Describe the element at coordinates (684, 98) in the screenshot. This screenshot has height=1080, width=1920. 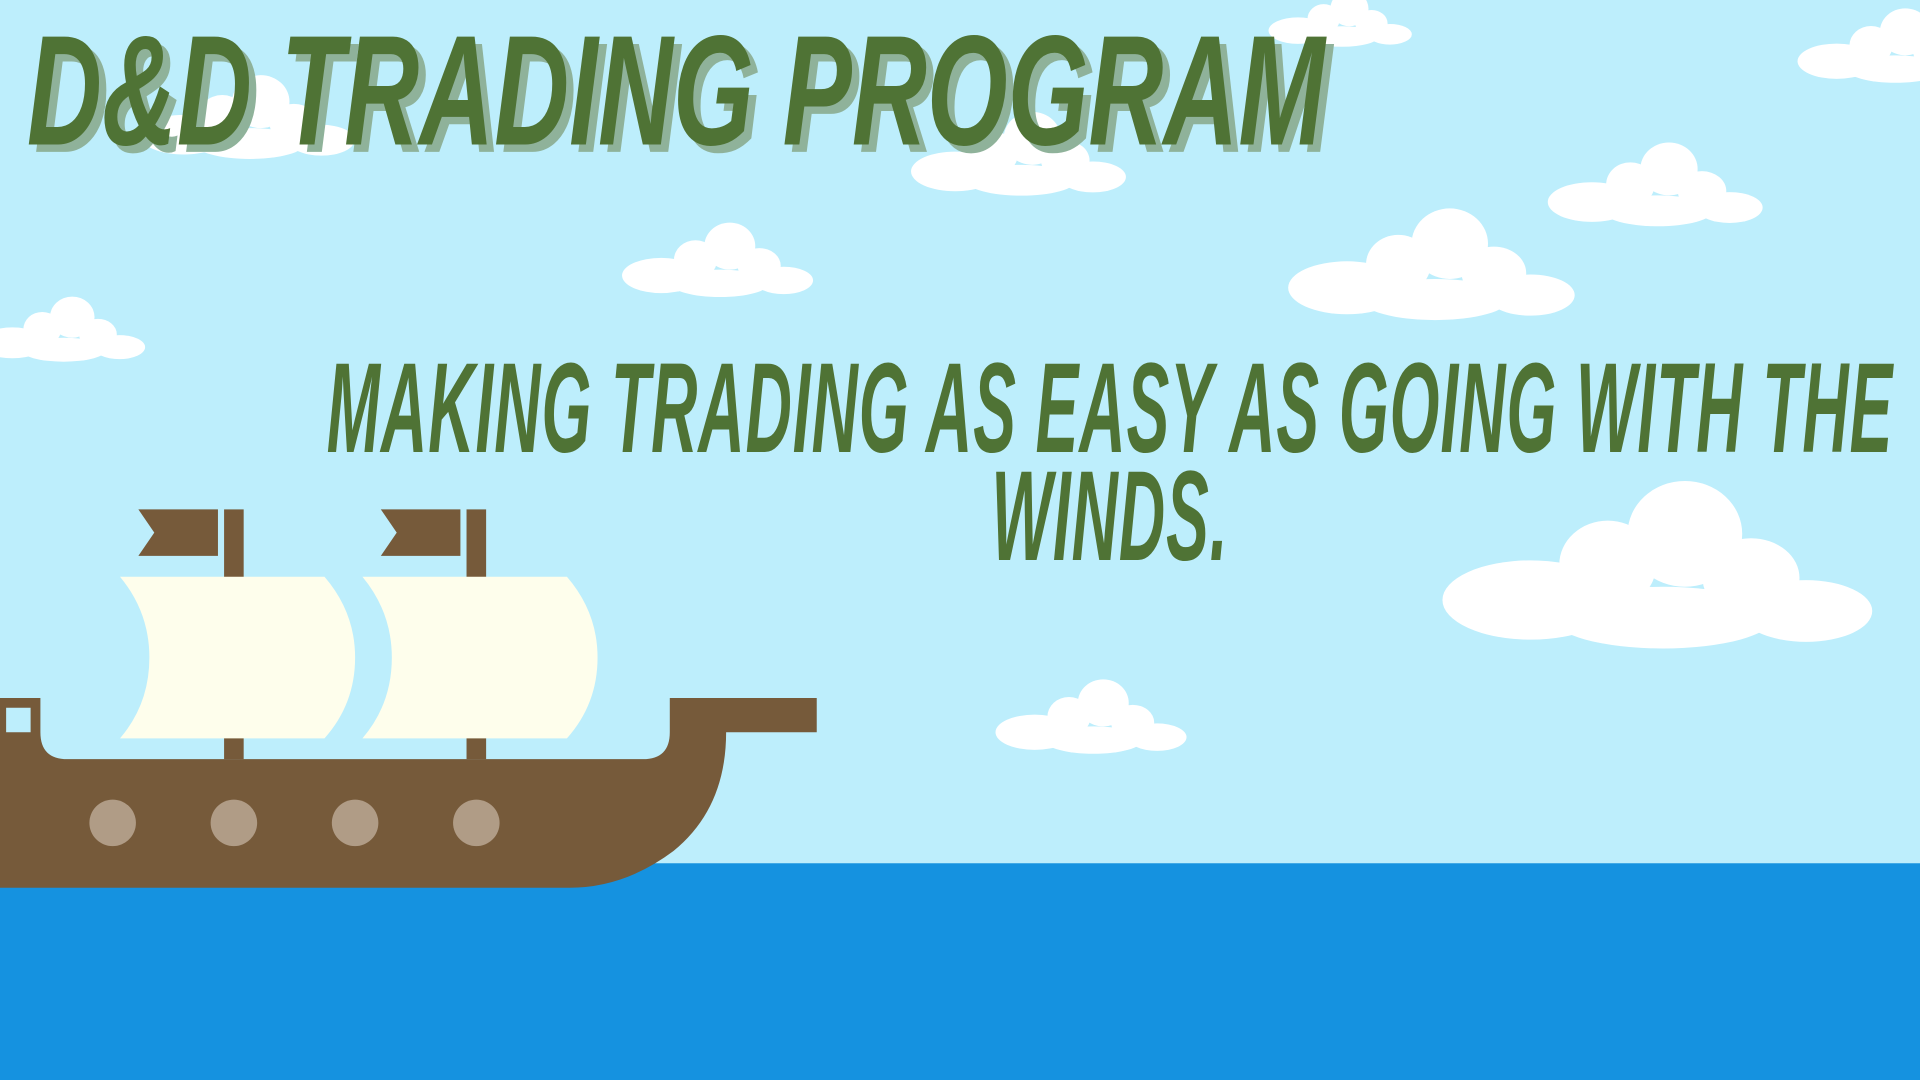
I see `title-shadow: D&D TRADING PROGRAM` at that location.